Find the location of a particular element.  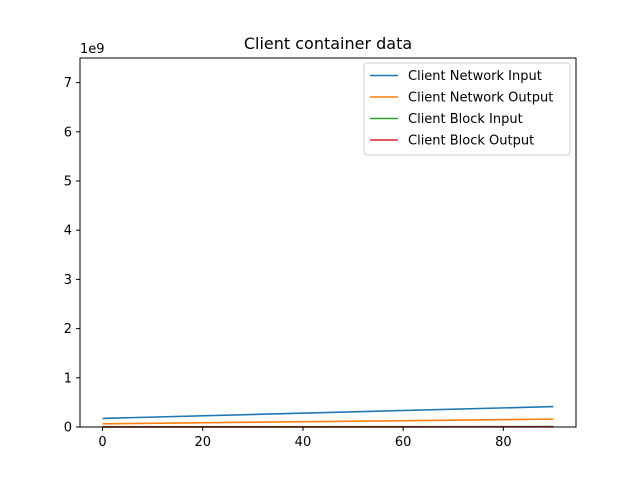

x-tick-label: 80 is located at coordinates (503, 442).